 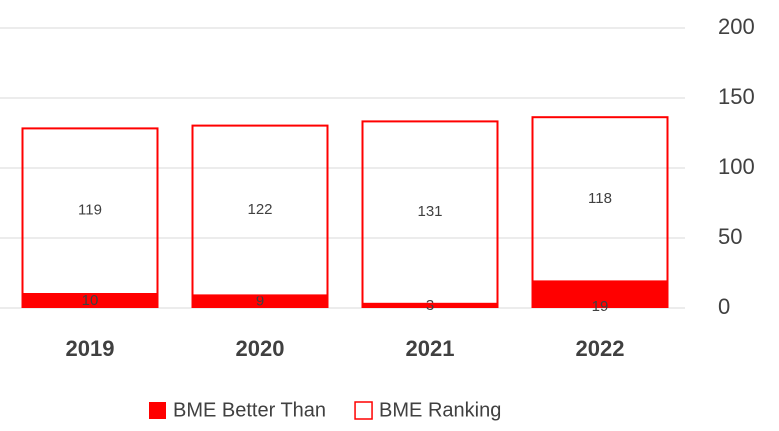 What do you see at coordinates (730, 236) in the screenshot?
I see `y-tick-label: 50` at bounding box center [730, 236].